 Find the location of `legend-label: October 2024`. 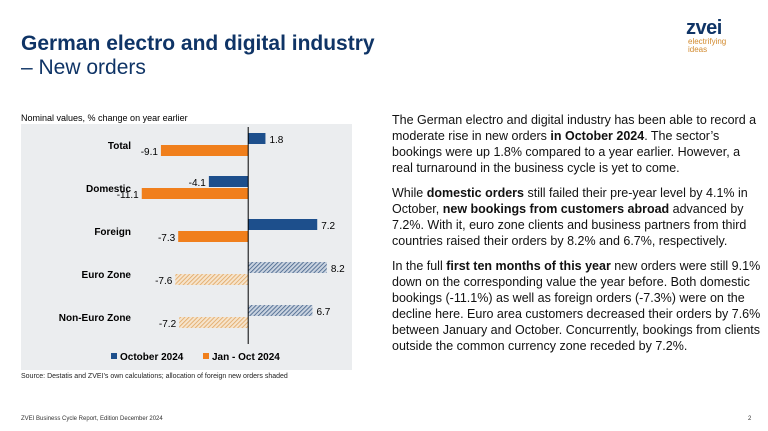

legend-label: October 2024 is located at coordinates (152, 357).